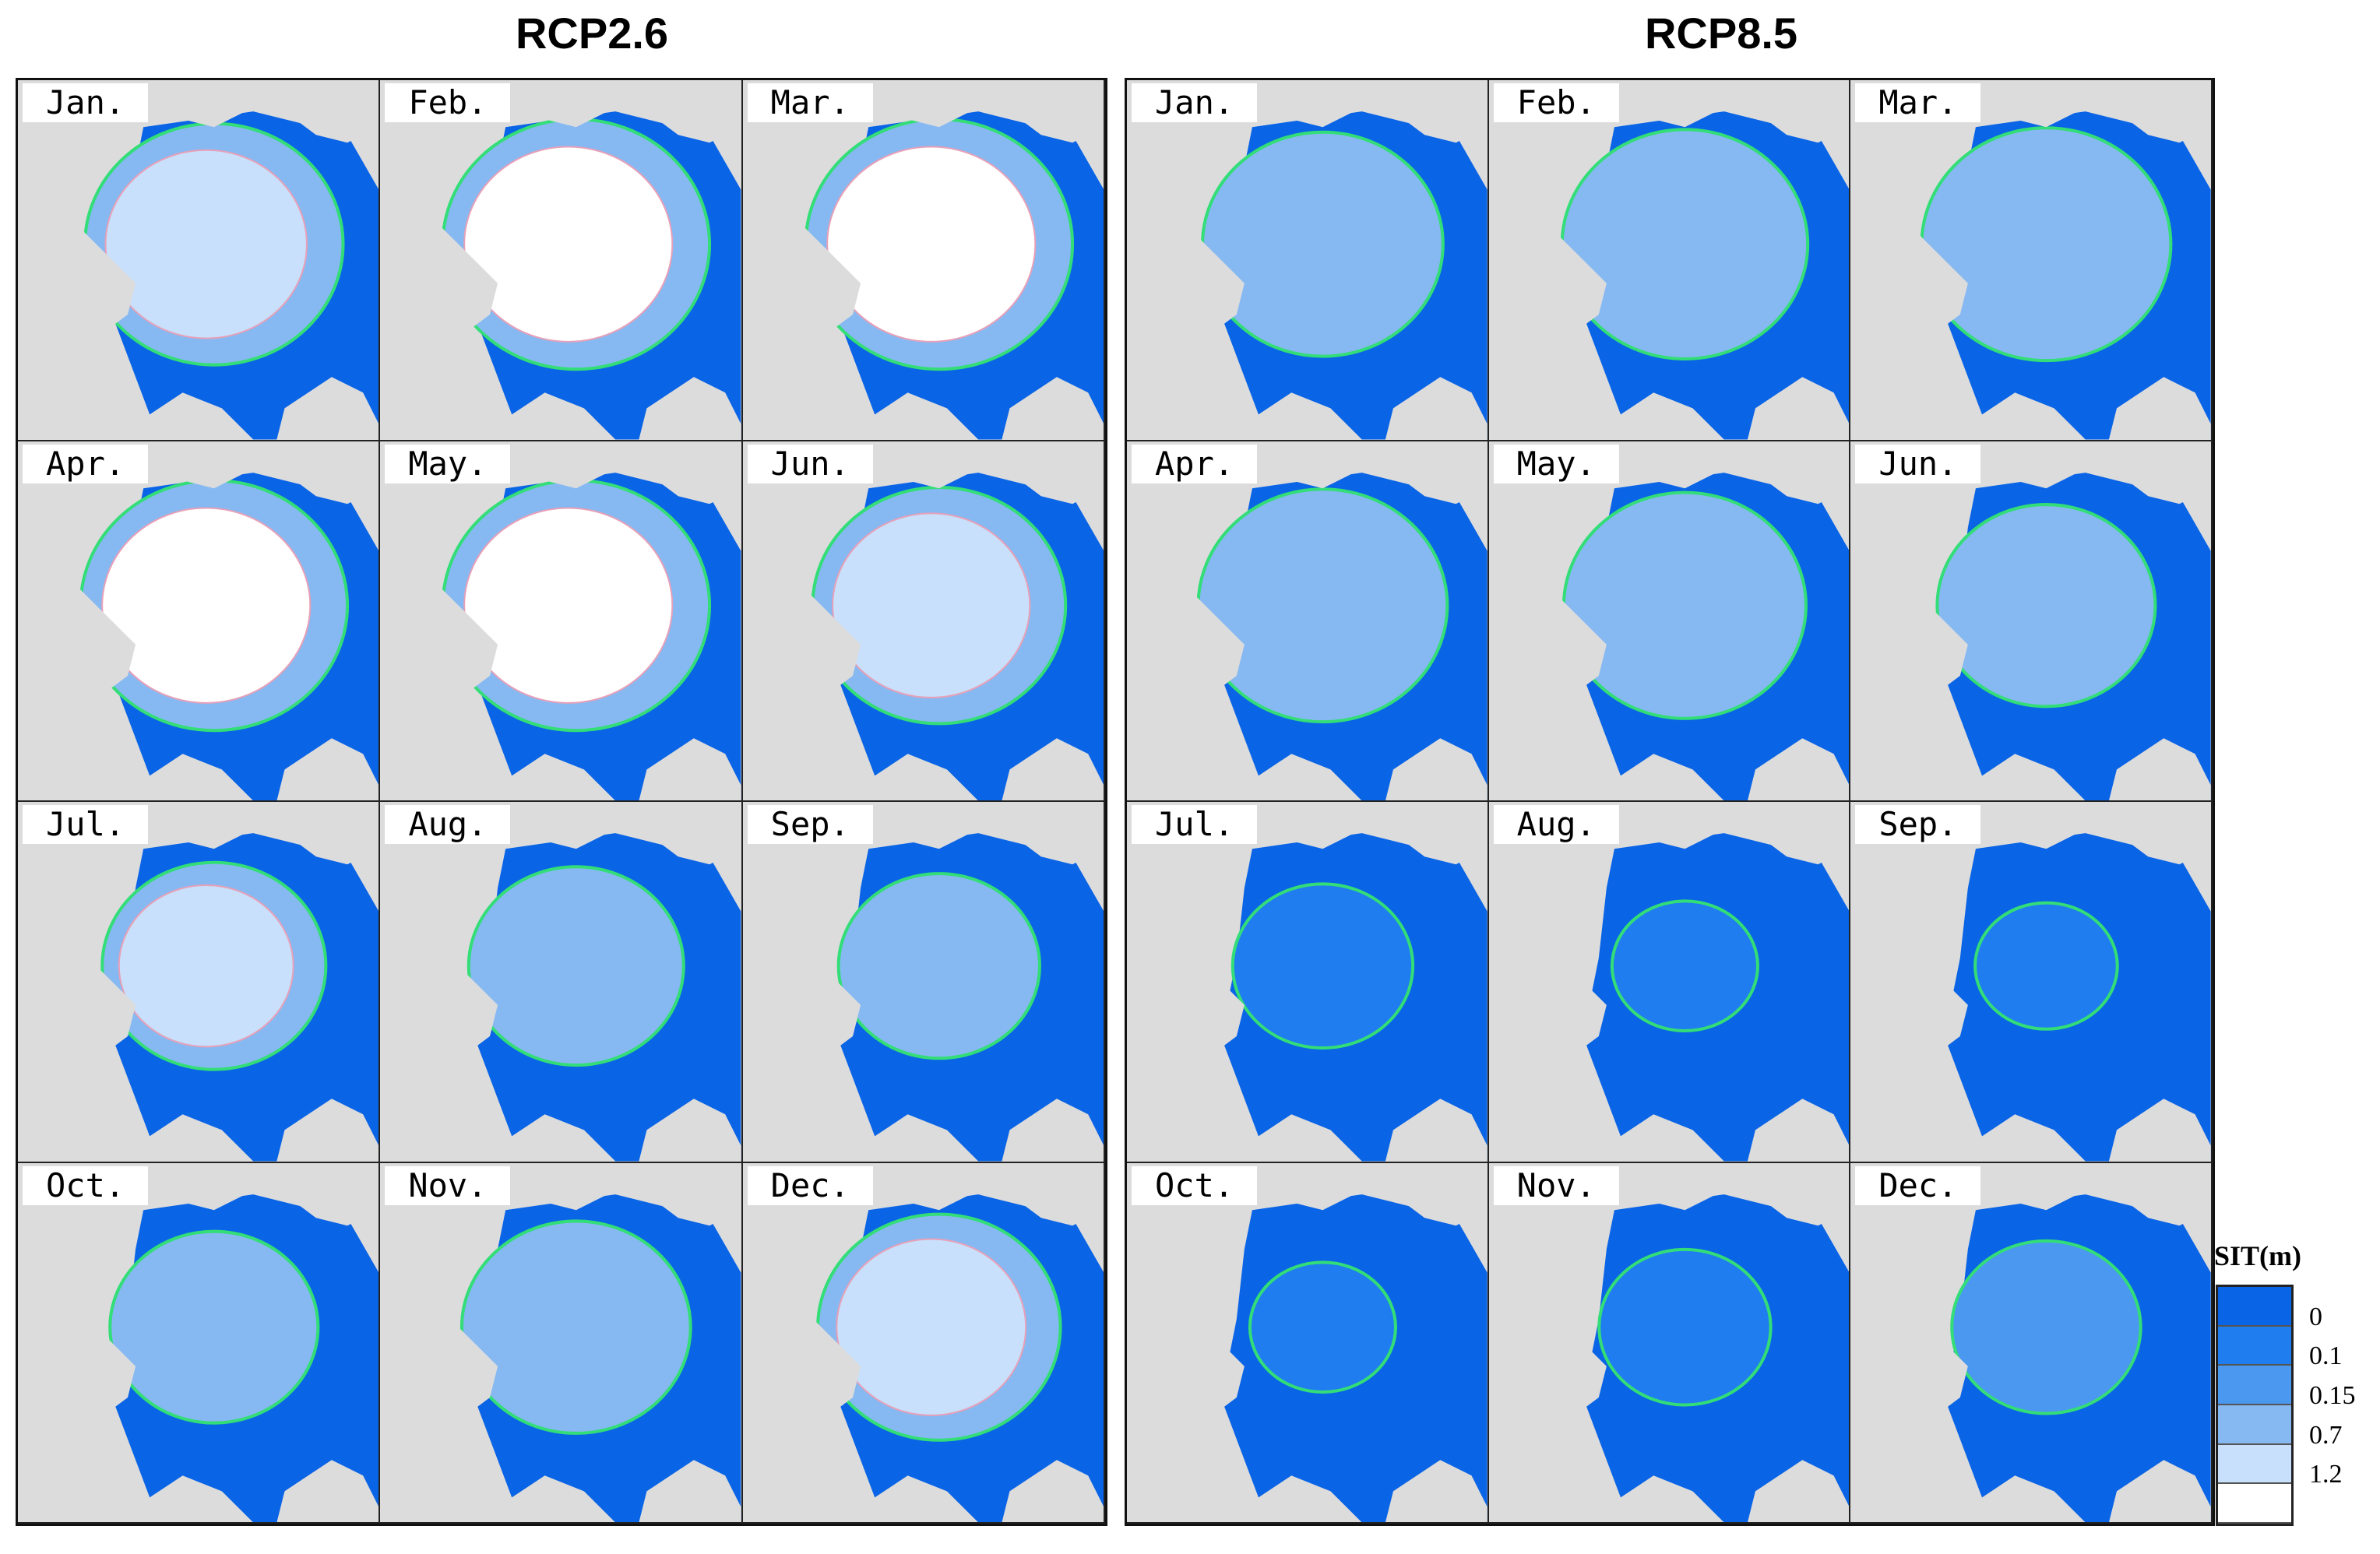  I want to click on legend-level-label: 0.1, so click(2326, 1356).